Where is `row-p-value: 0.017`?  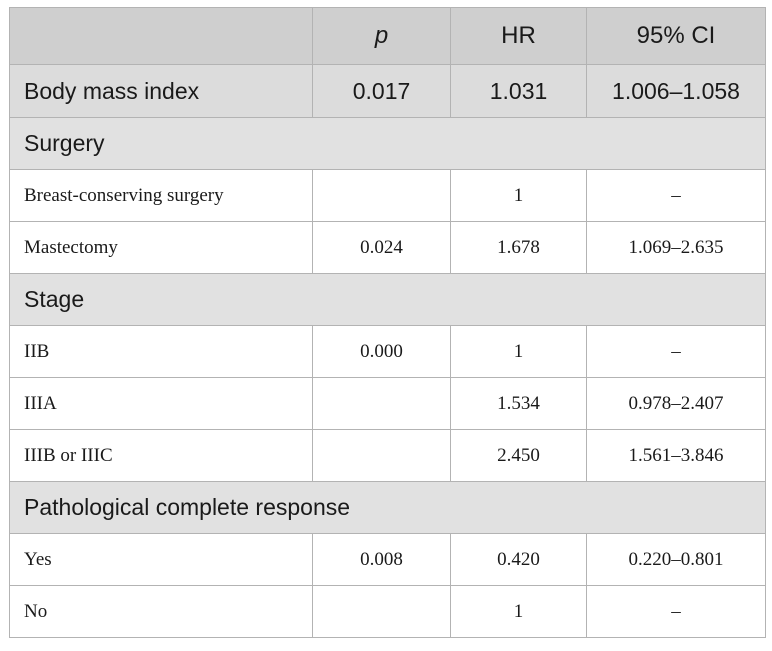
row-p-value: 0.017 is located at coordinates (381, 91).